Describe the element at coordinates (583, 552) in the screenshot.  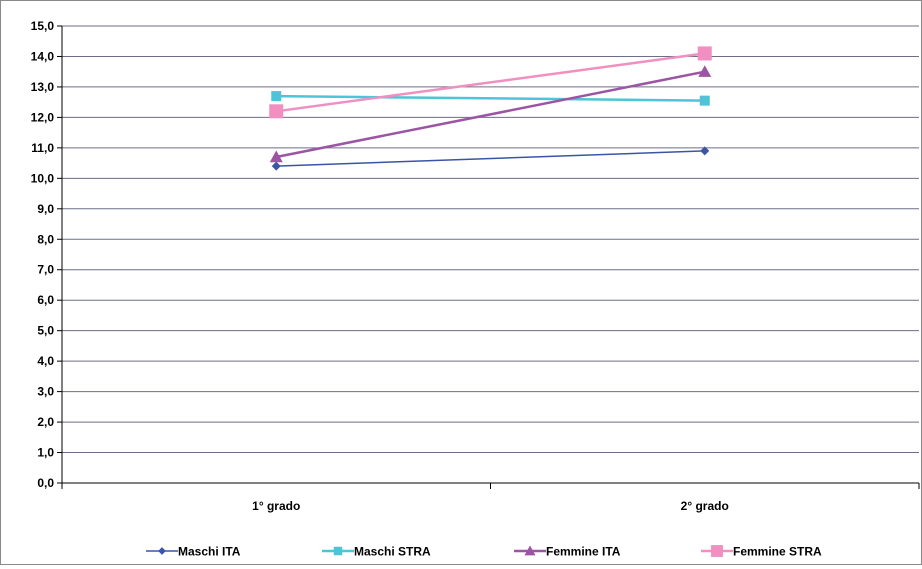
I see `legend-label: Femmine ITA` at that location.